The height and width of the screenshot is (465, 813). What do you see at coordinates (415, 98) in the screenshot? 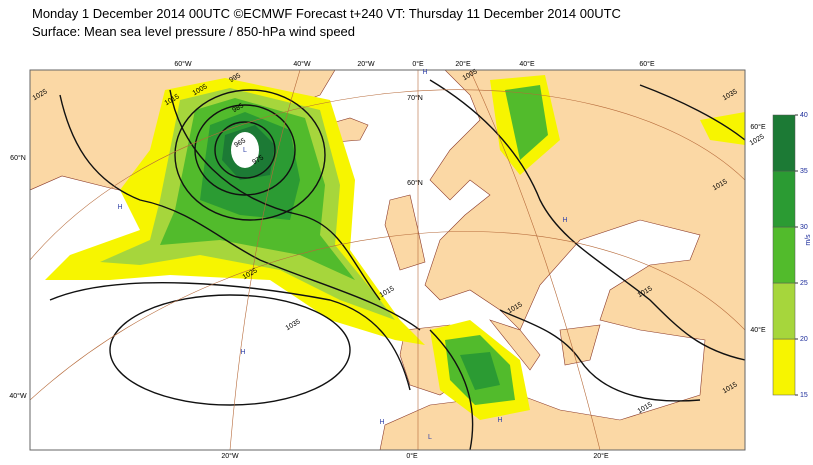
I see `graticule-label: 70°N` at bounding box center [415, 98].